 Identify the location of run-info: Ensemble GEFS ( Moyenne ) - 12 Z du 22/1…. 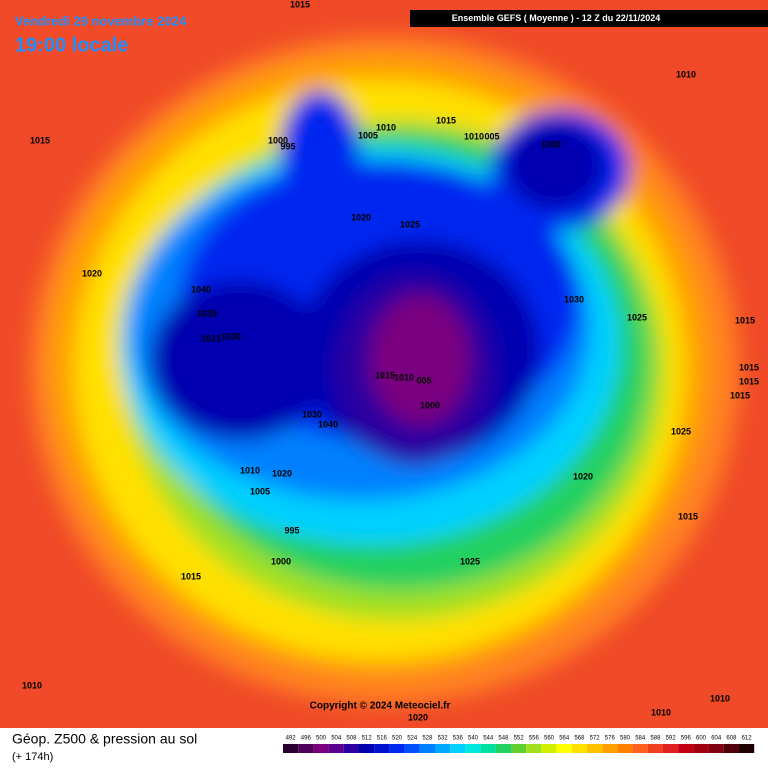
(556, 18).